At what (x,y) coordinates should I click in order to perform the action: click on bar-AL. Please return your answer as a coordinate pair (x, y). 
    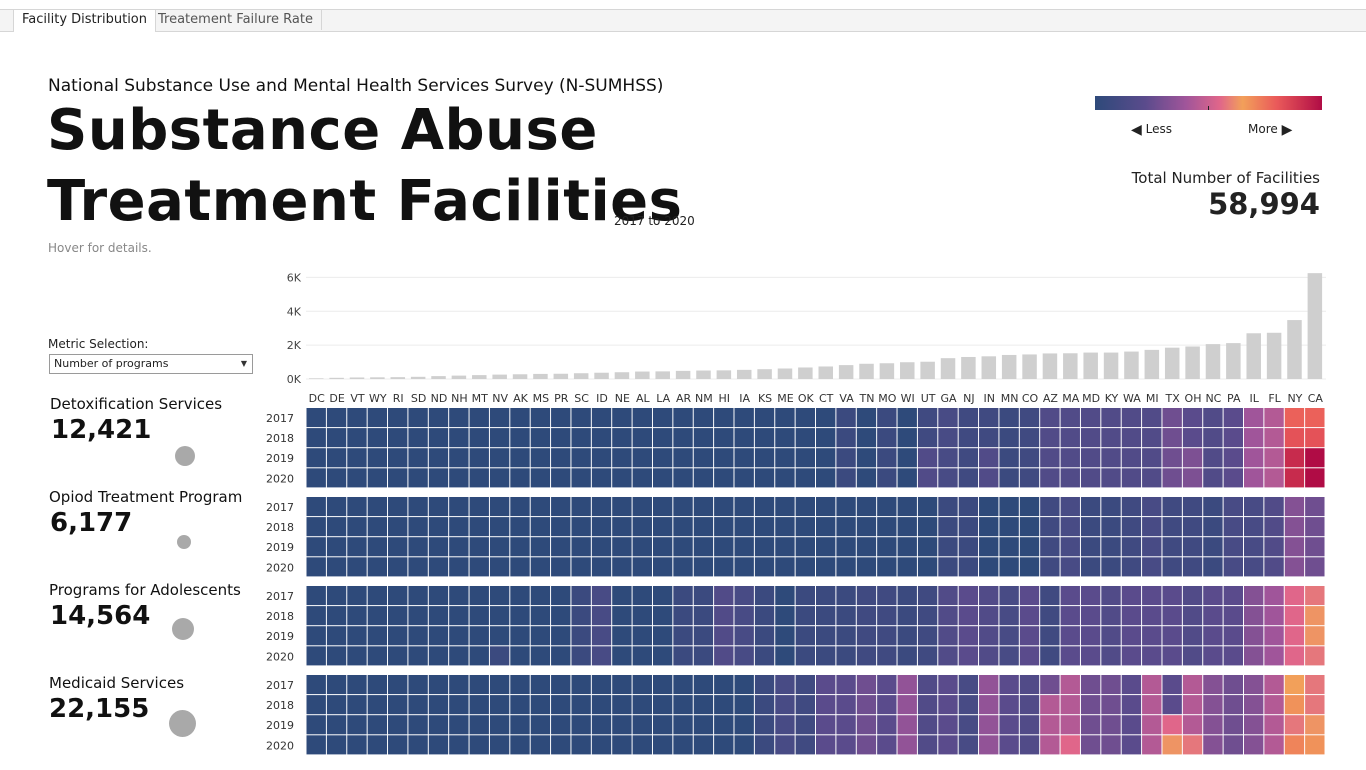
    Looking at the image, I should click on (642, 375).